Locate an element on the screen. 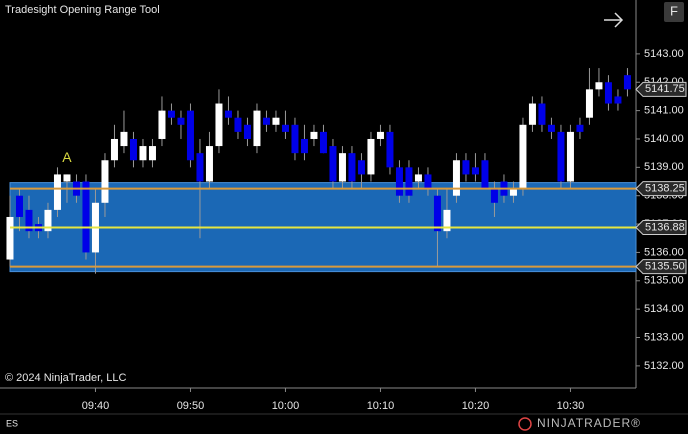 This screenshot has height=434, width=688. x-tick-label: 10:10 is located at coordinates (381, 406).